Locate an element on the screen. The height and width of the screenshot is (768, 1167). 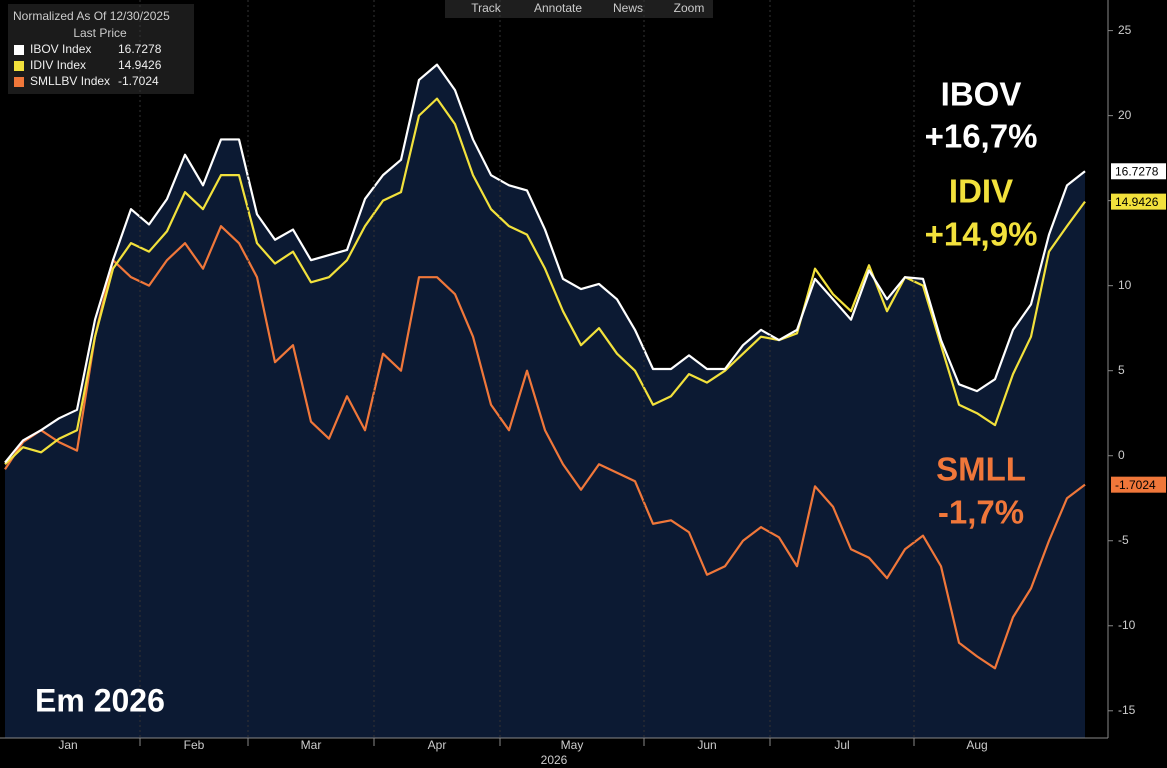
y-tick-label: -10 is located at coordinates (1127, 625).